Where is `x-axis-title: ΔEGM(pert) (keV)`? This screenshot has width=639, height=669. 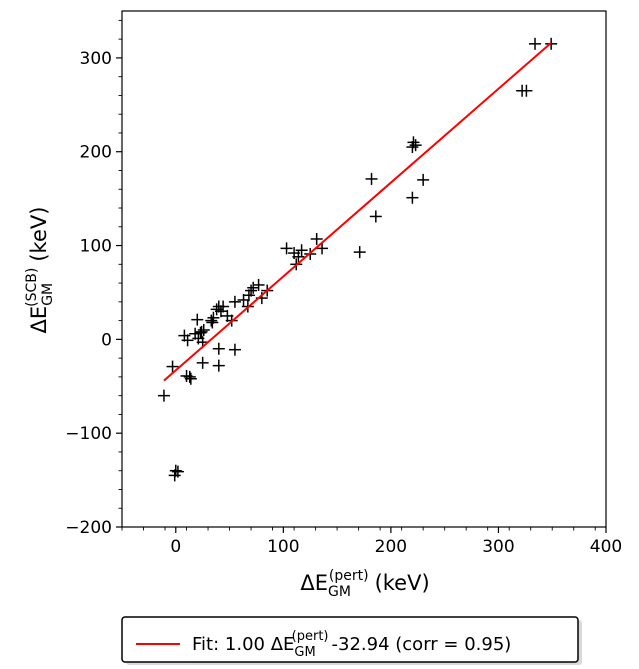
x-axis-title: ΔEGM(pert) (keV) is located at coordinates (364, 584).